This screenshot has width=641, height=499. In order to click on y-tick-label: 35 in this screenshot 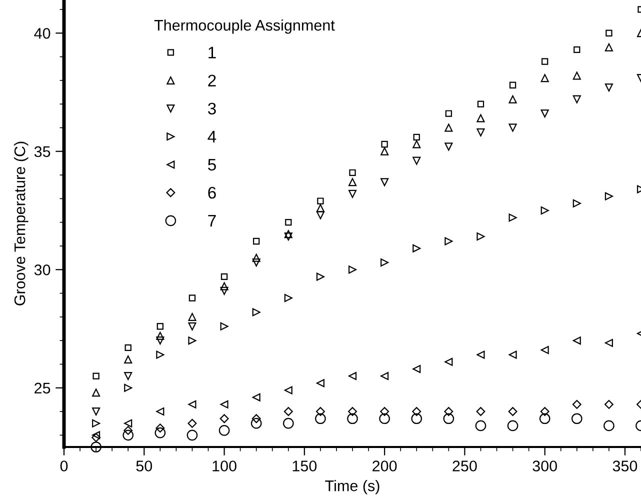, I will do `click(42, 152)`.